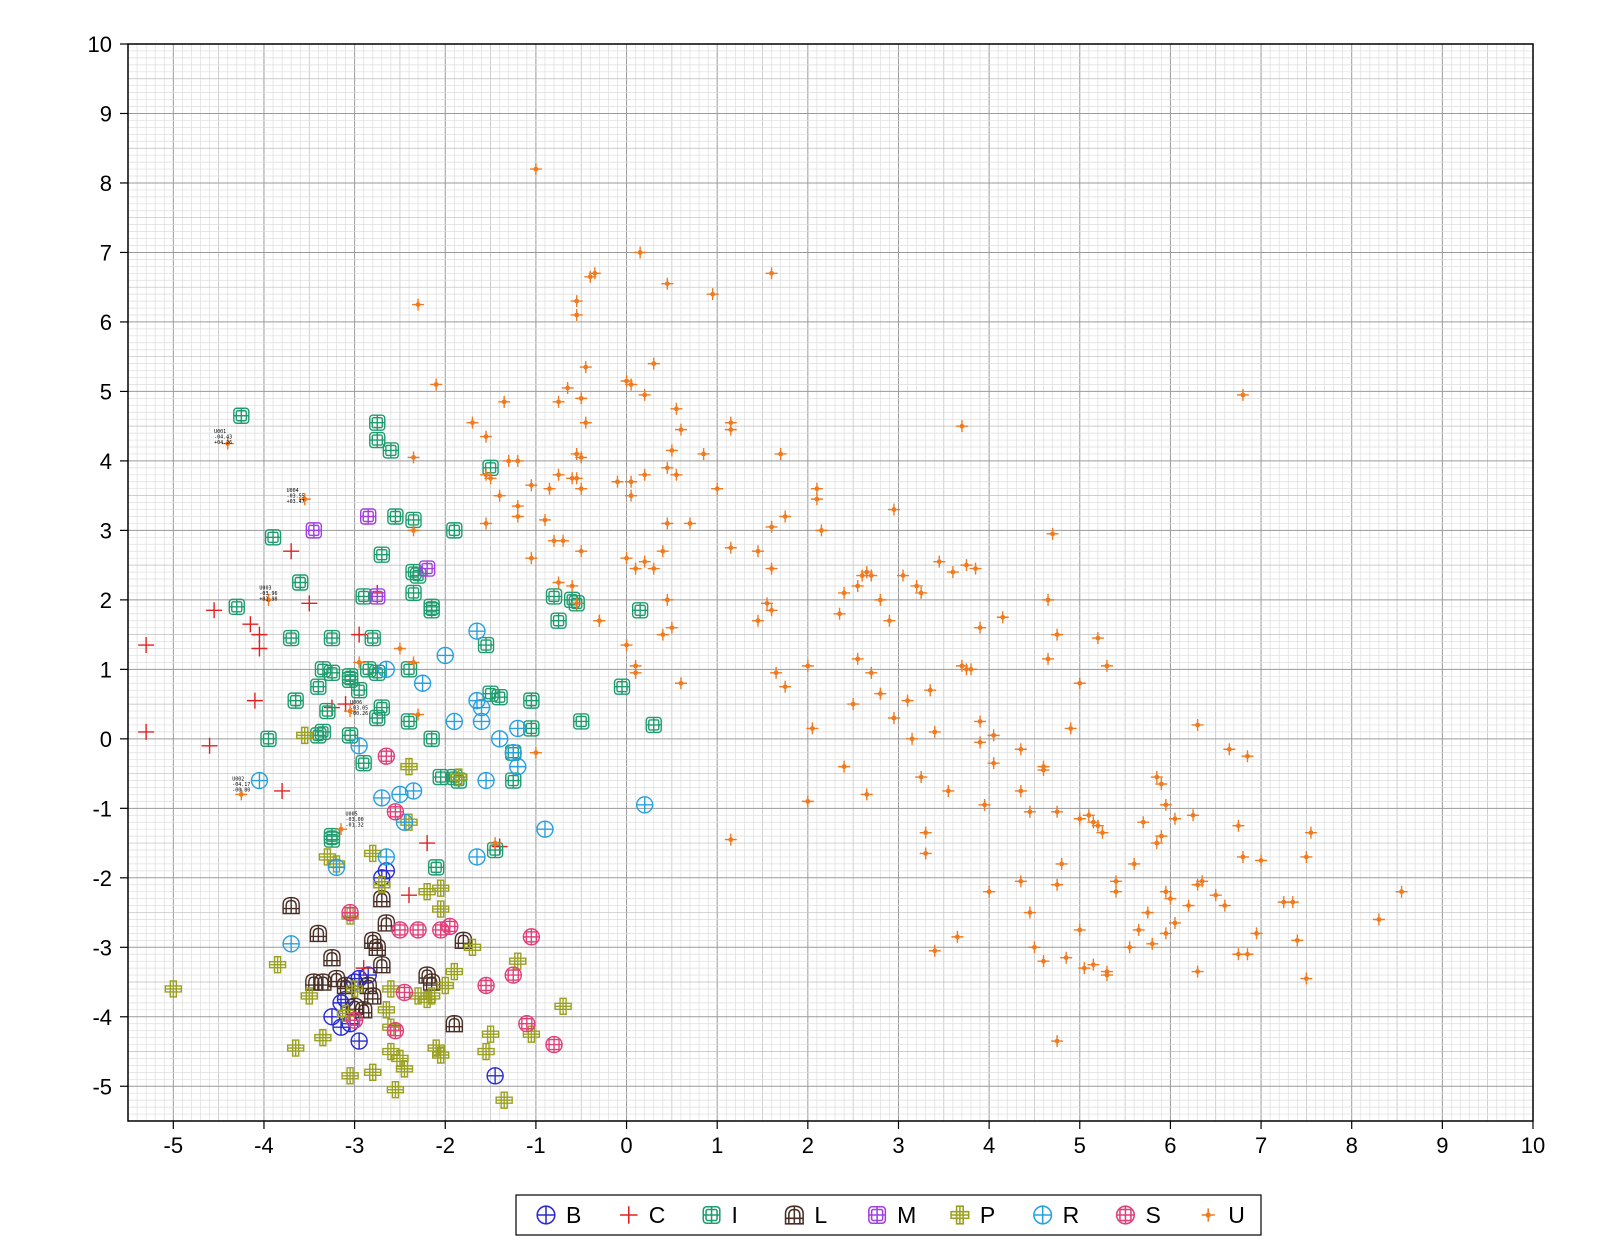  Describe the element at coordinates (345, 704) in the screenshot. I see `point-C` at that location.